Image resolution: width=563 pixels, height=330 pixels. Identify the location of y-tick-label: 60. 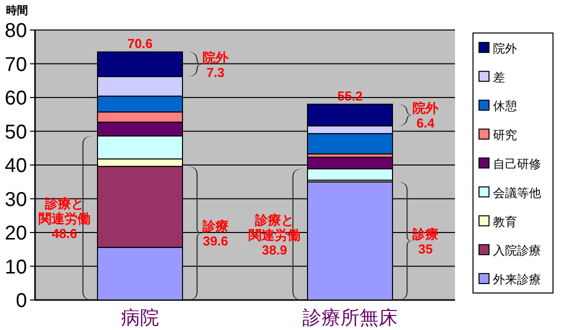
(15, 99).